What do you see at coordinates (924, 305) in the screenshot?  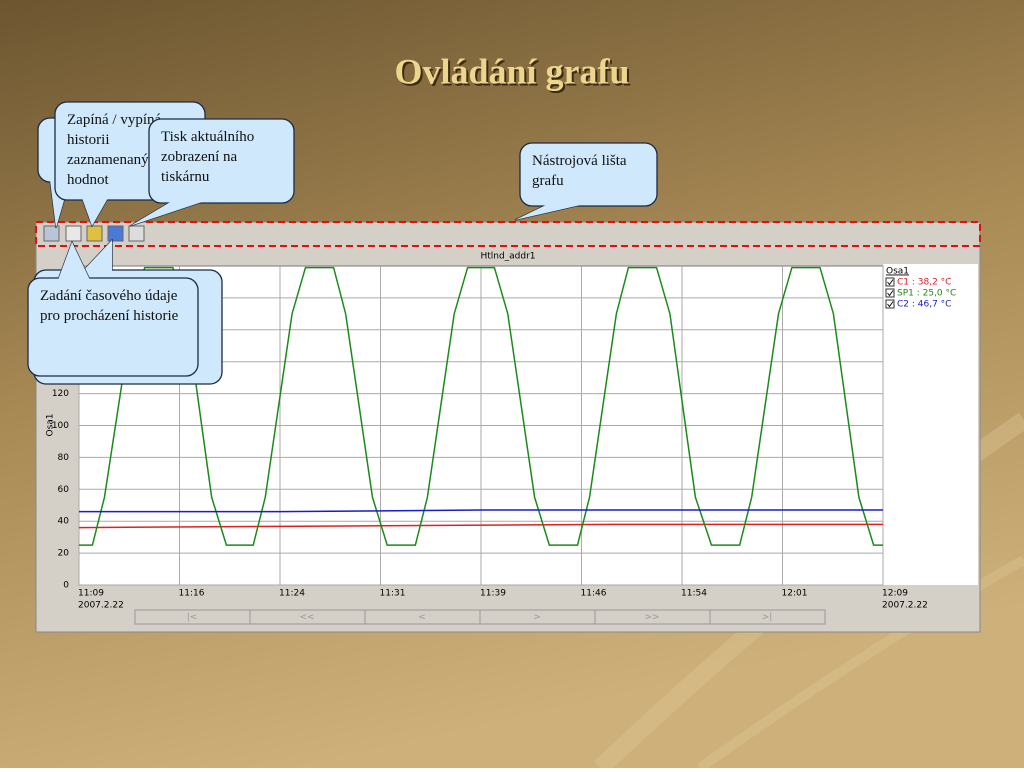 I see `legend-entry: C2 : 46,7 °C` at bounding box center [924, 305].